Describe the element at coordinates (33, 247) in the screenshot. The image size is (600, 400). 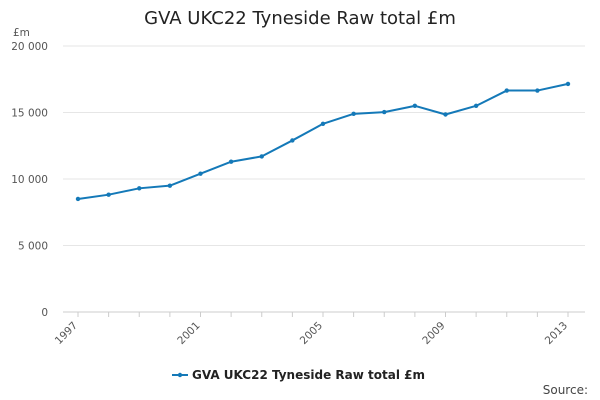
I see `y-tick-label: 5 000` at that location.